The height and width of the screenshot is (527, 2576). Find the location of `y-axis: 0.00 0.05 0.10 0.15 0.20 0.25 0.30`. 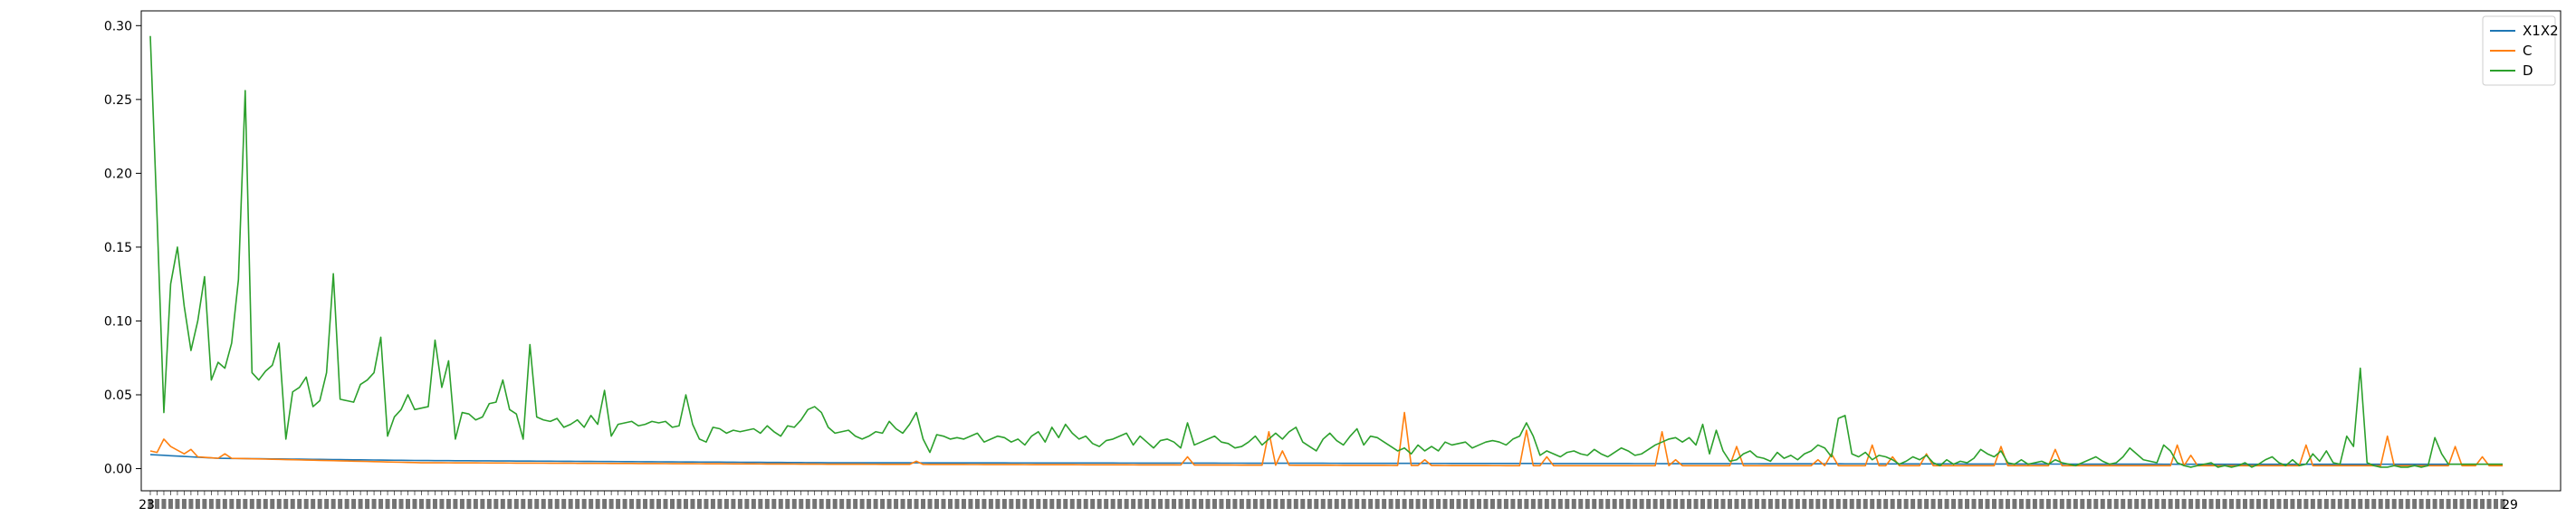

y-axis: 0.00 0.05 0.10 0.15 0.20 0.25 0.30 is located at coordinates (122, 248).